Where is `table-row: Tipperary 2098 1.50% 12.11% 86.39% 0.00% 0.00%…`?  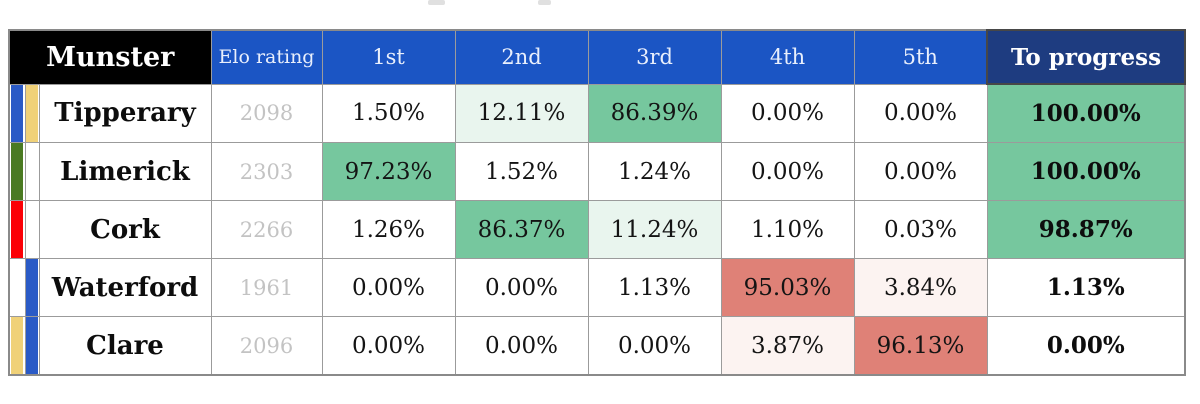 table-row: Tipperary 2098 1.50% 12.11% 86.39% 0.00% 0.00%… is located at coordinates (597, 113).